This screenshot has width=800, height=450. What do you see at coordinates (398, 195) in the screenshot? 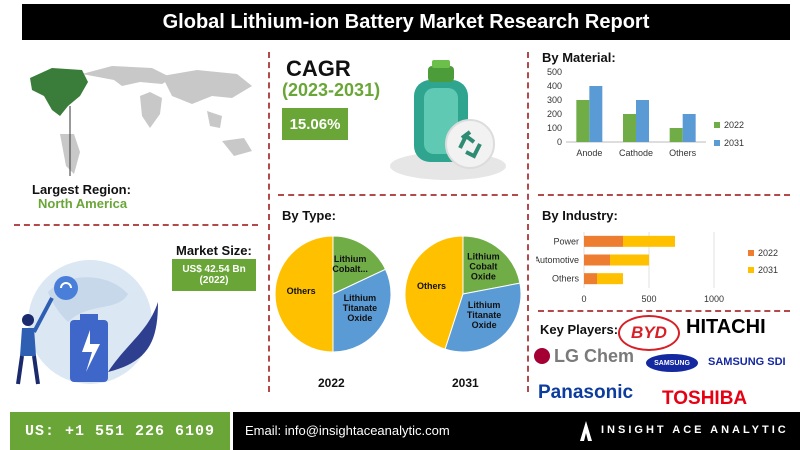
I see `divider-middle-horizontal` at bounding box center [398, 195].